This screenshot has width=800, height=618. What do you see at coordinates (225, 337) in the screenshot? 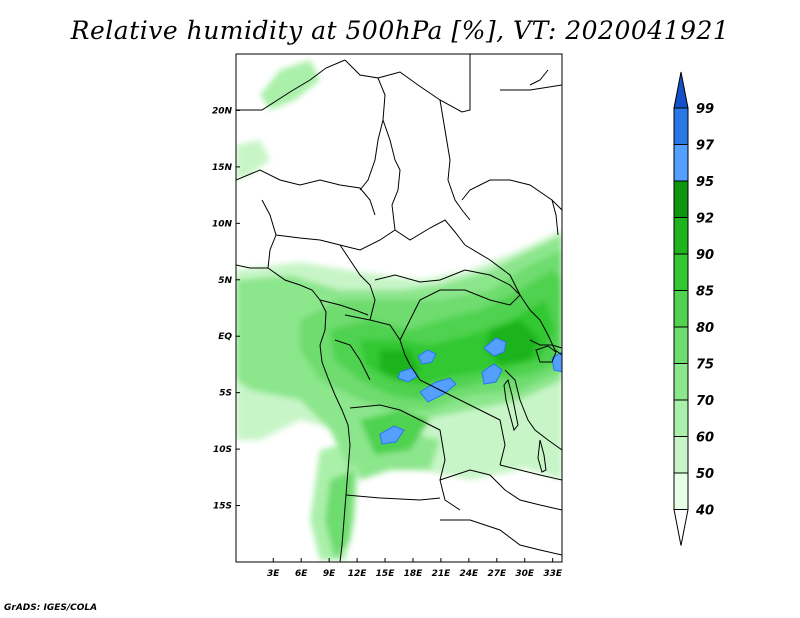
I see `y-tick-label: EQ` at bounding box center [225, 337].